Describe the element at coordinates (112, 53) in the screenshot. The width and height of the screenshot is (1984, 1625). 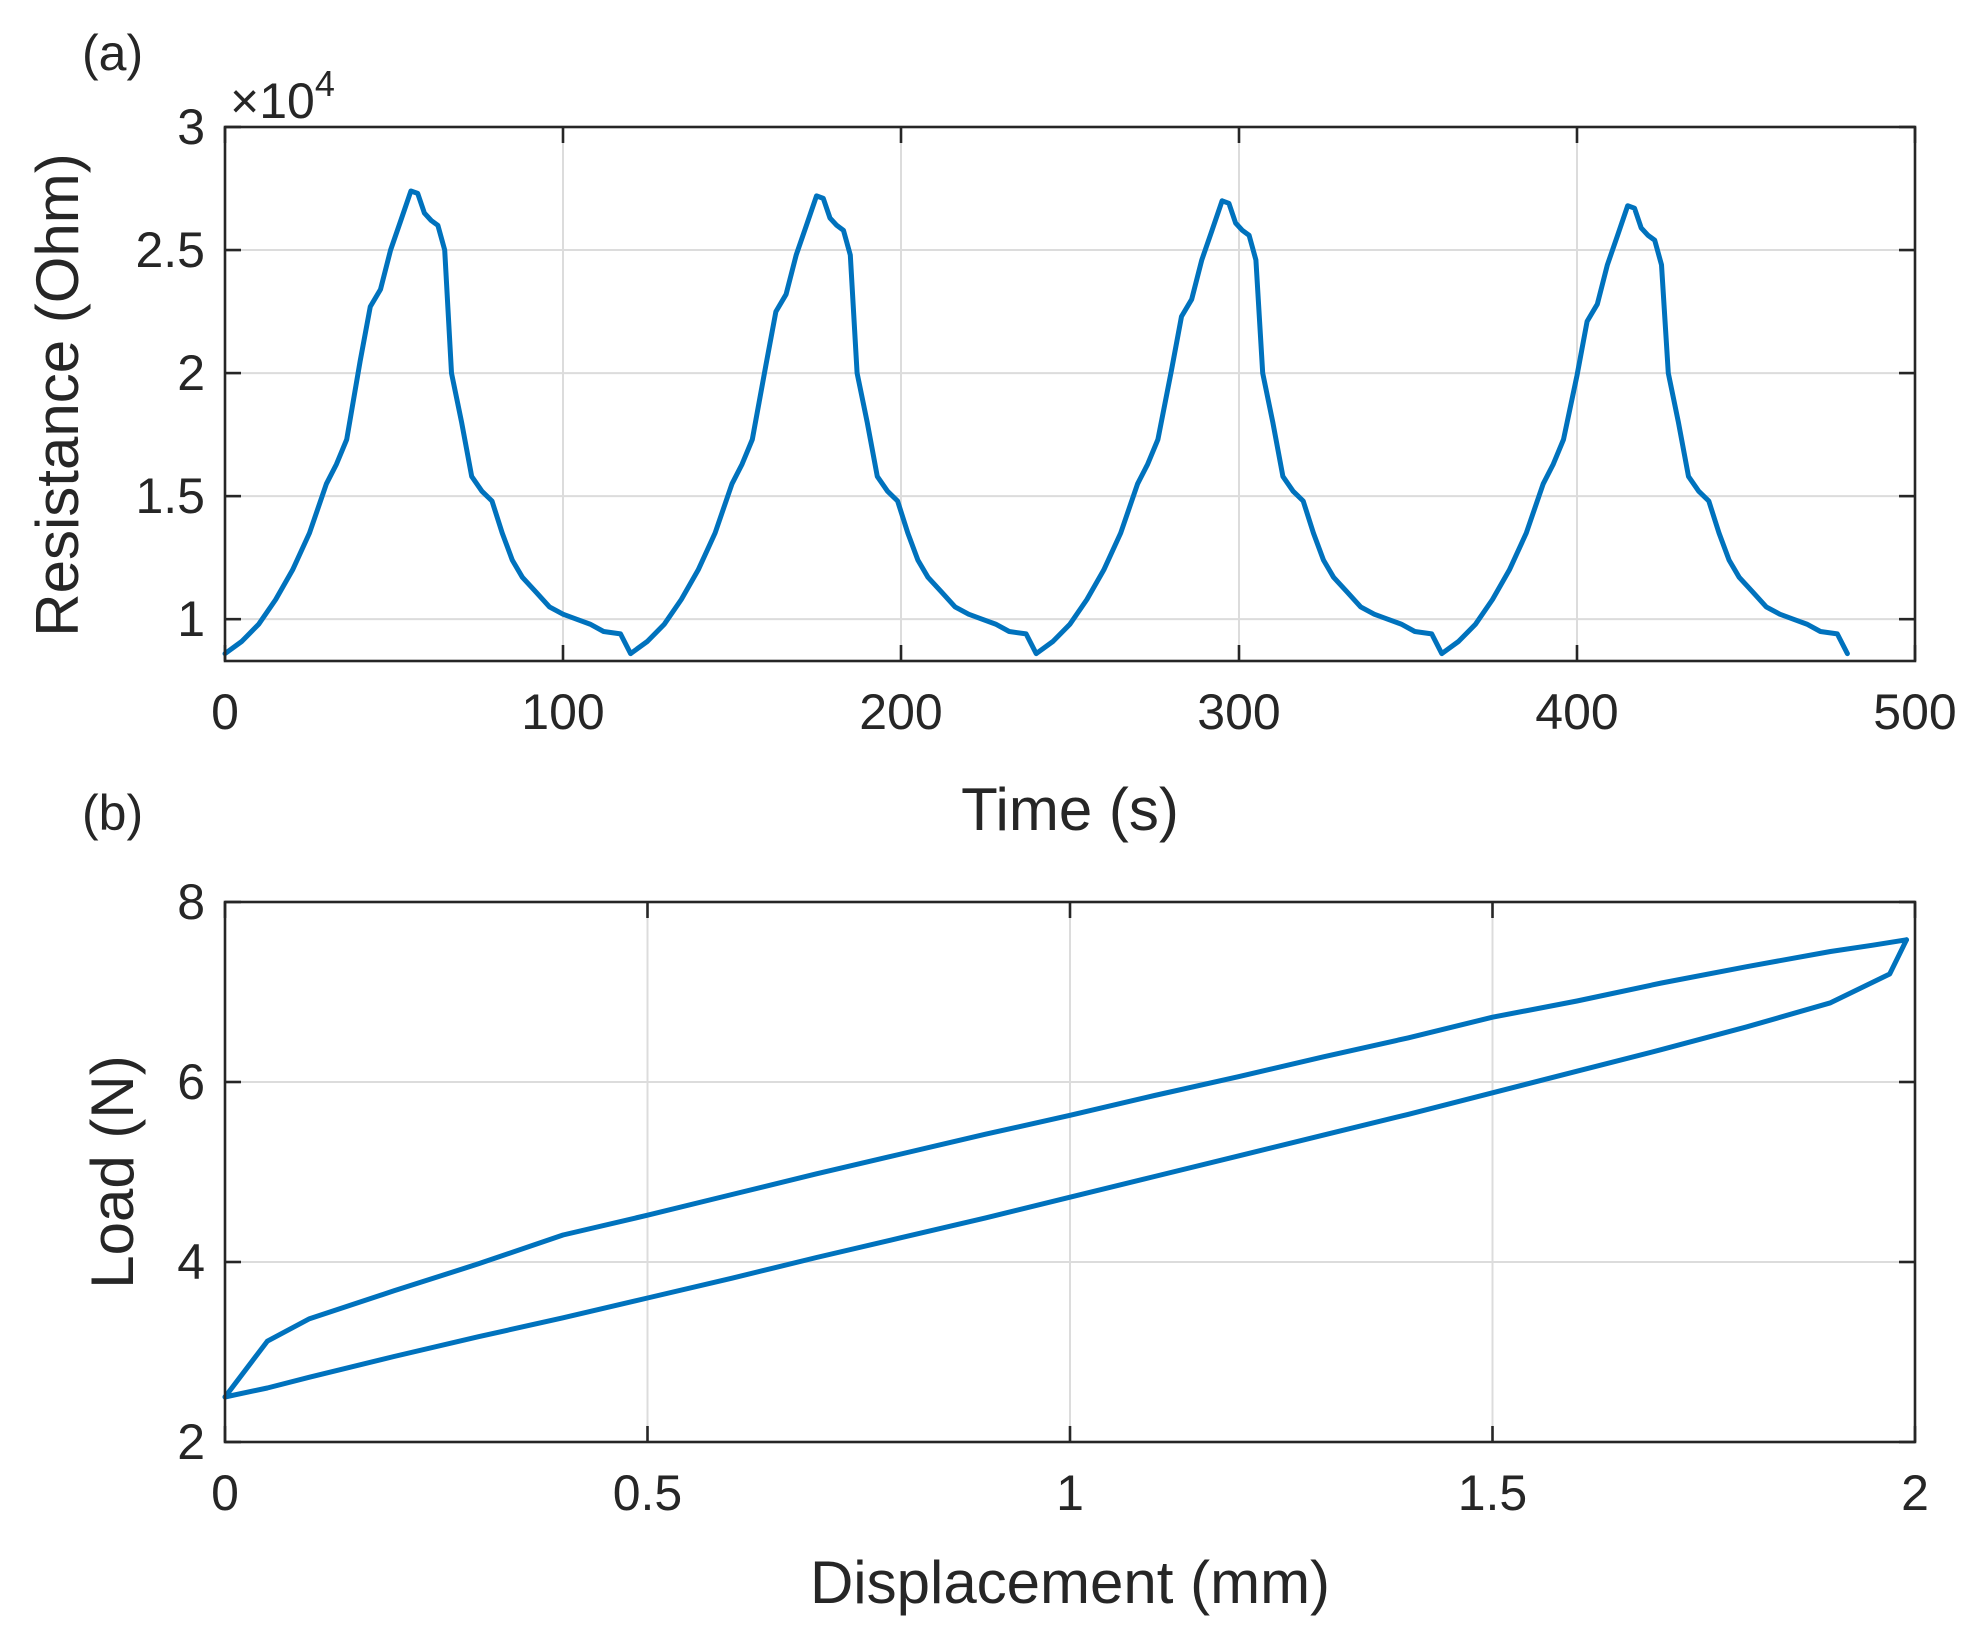
I see `panel-a-label: (a)` at that location.